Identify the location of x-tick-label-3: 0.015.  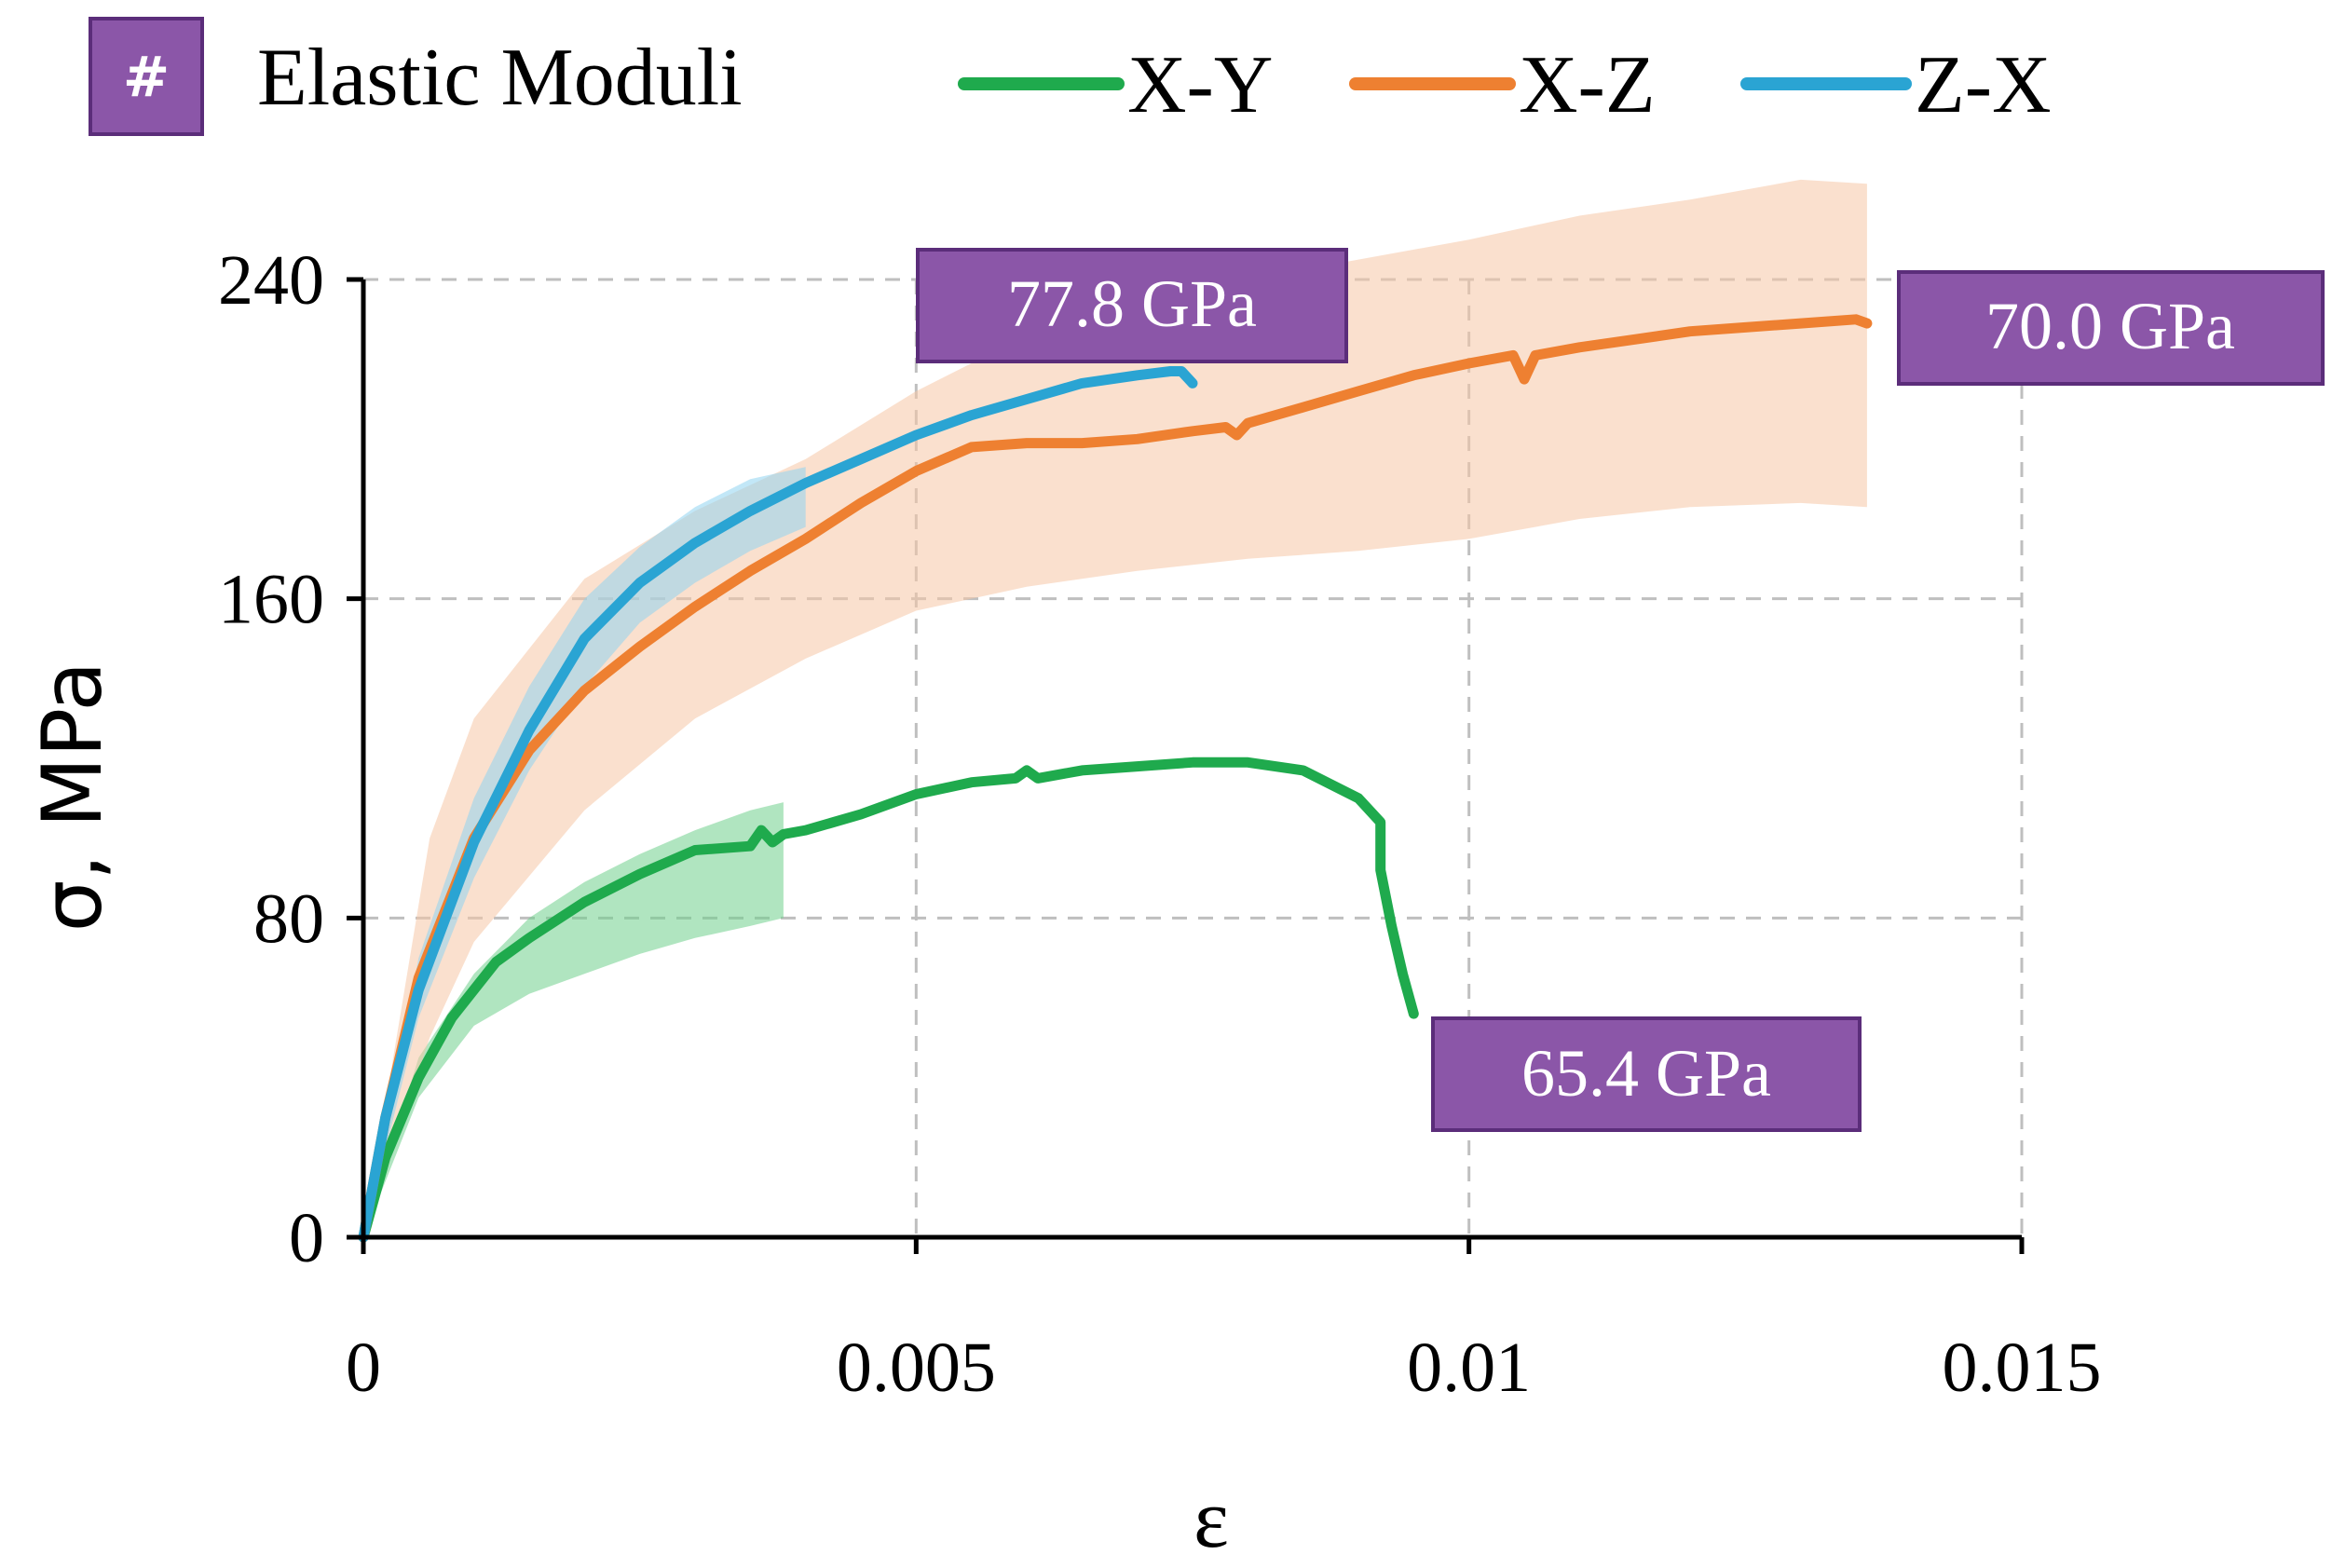
(2022, 1368).